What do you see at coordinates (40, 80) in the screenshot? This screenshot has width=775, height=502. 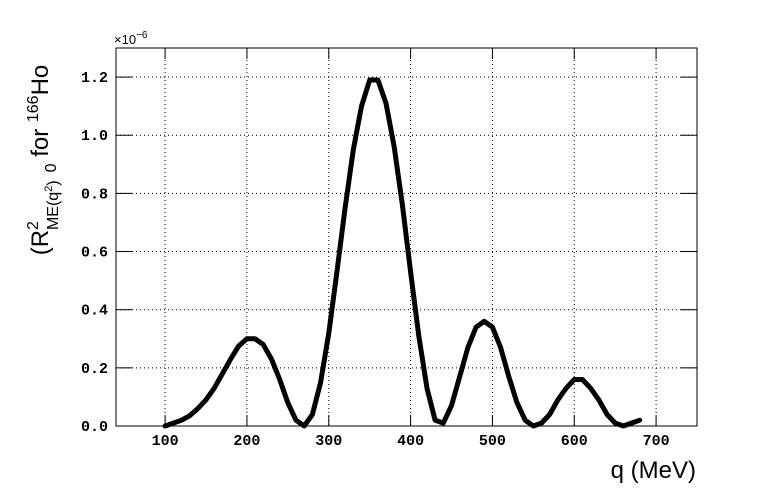 I see `y-label-part: Ho` at bounding box center [40, 80].